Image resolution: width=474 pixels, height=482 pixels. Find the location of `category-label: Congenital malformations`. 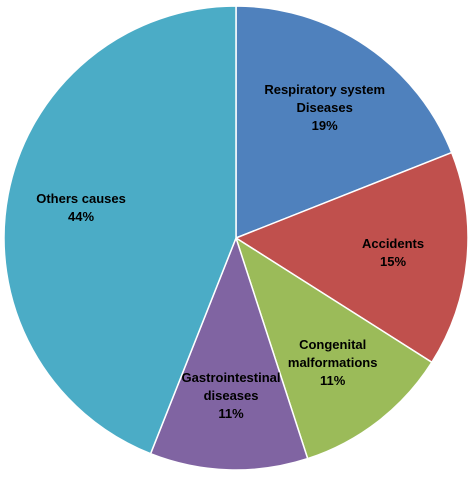

category-label: Congenital malformations is located at coordinates (332, 353).